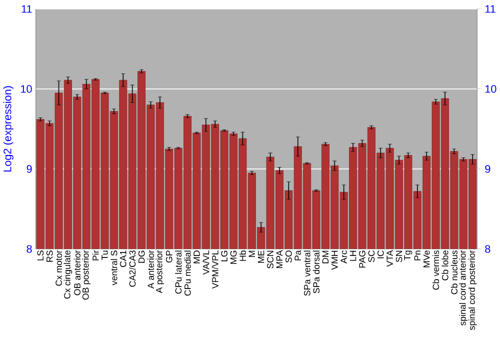 This screenshot has height=347, width=500. I want to click on x-tick-label: spinal cord posterior, so click(472, 290).